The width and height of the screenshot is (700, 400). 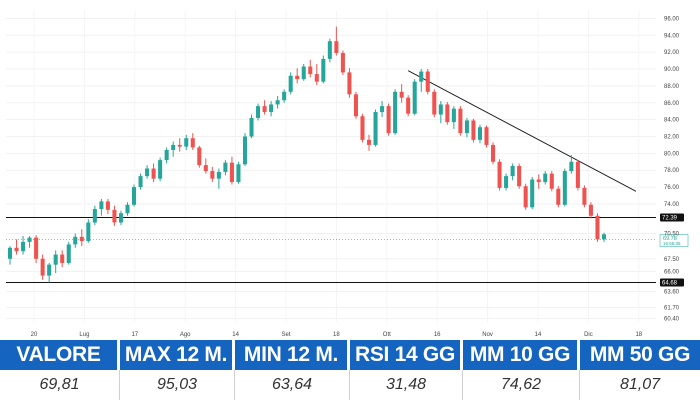 I want to click on x-tick-label: Lug, so click(x=84, y=335).